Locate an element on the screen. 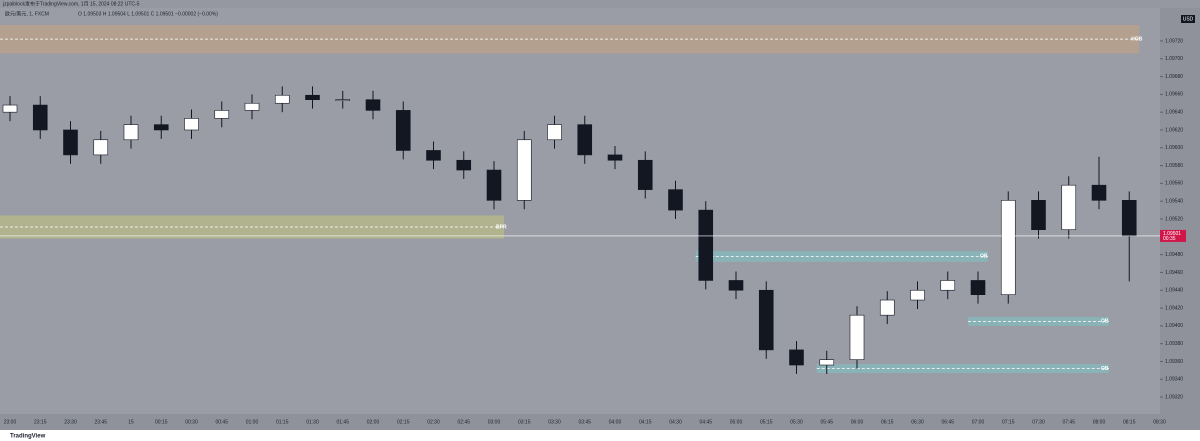  x-tick-label: 23:30 is located at coordinates (70, 422).